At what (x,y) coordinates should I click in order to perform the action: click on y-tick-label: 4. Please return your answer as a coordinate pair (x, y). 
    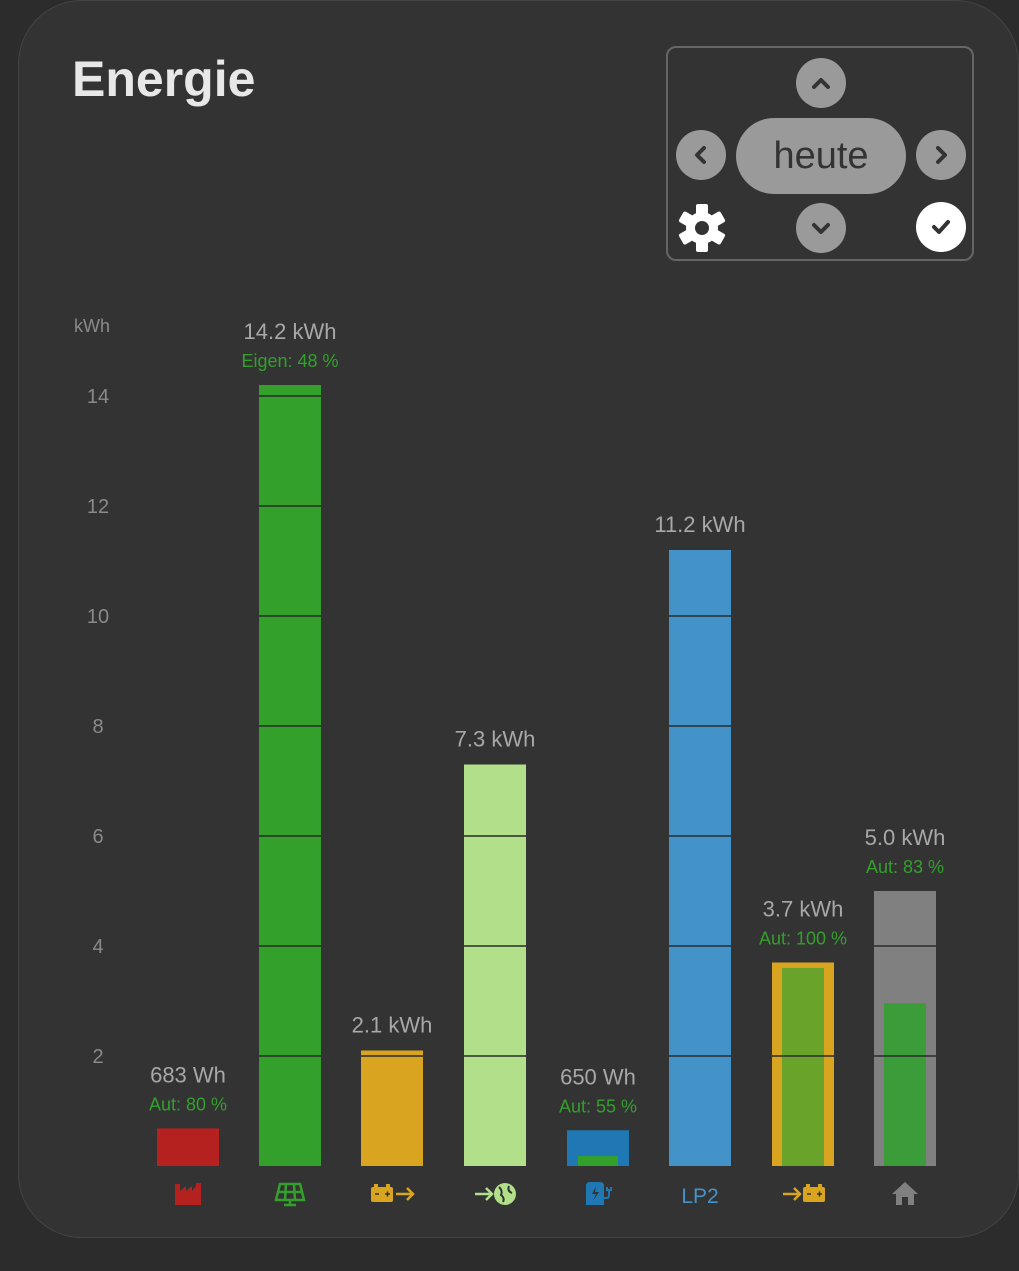
    Looking at the image, I should click on (97, 947).